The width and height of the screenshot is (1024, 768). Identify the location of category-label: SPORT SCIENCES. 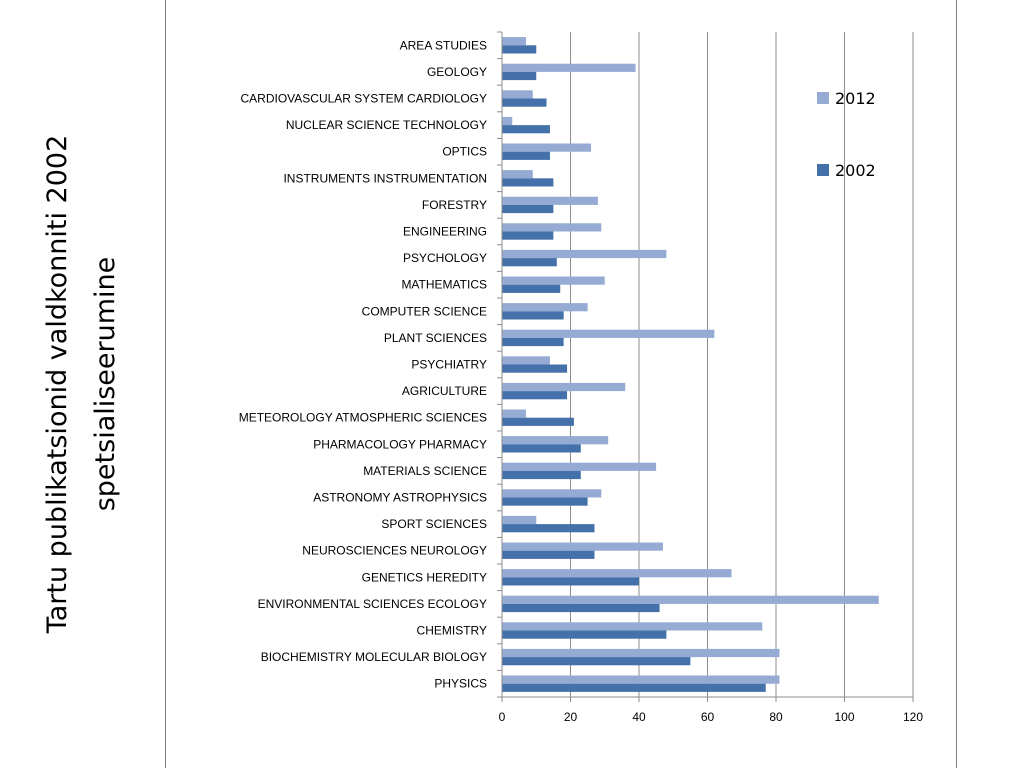
(434, 524).